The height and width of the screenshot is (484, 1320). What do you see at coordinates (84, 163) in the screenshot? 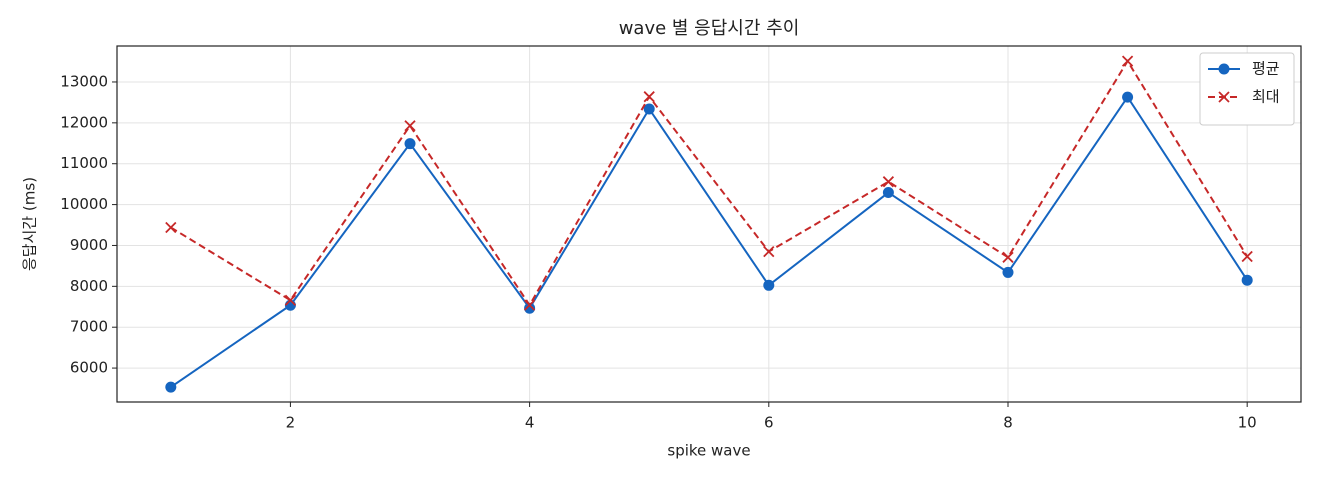
I see `y-tick-label: 11000` at bounding box center [84, 163].